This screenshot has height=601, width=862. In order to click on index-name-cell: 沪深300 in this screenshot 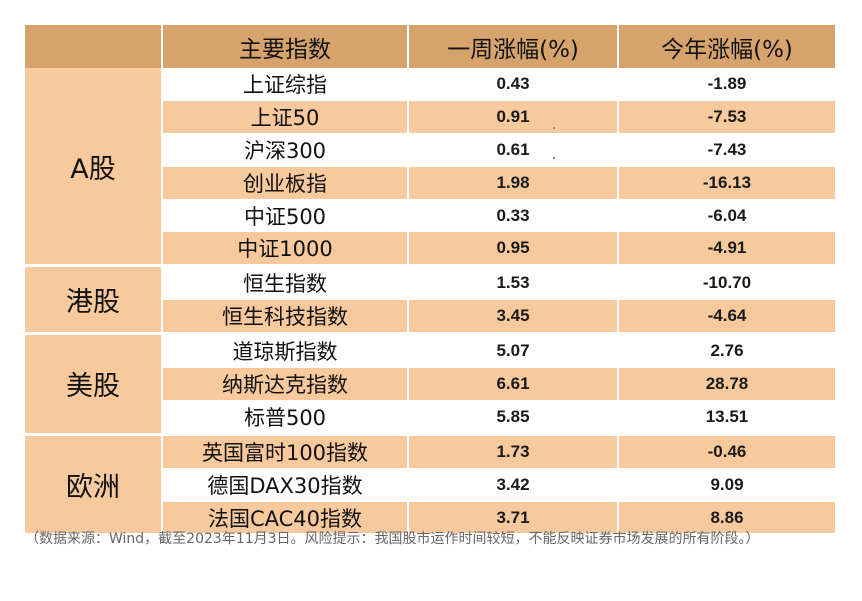, I will do `click(286, 150)`.